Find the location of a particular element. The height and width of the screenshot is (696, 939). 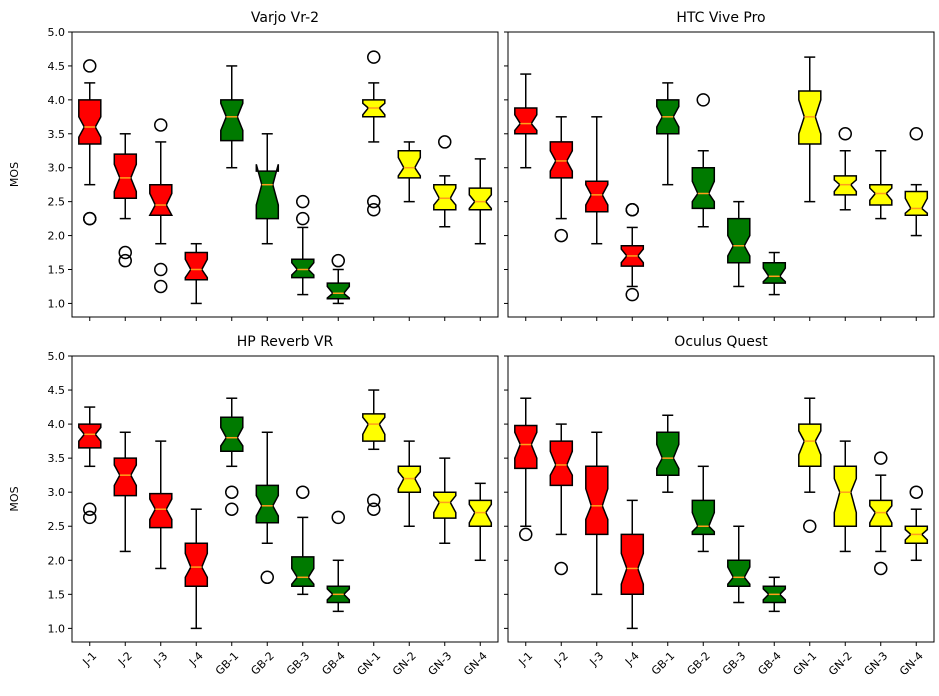

panel-title: HTC Vive Pro is located at coordinates (720, 18).